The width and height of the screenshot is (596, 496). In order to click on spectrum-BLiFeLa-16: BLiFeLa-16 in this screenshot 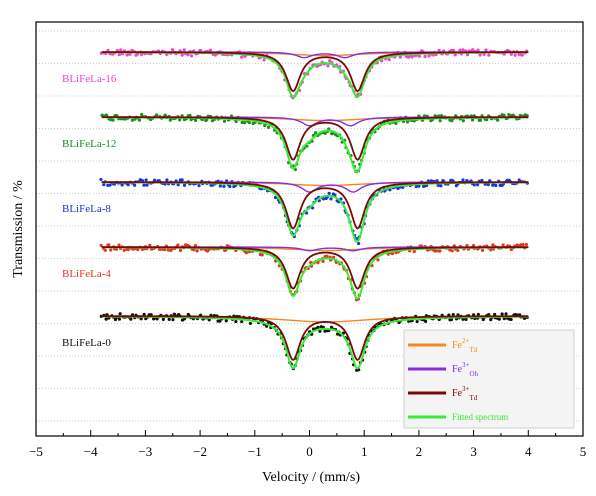, I will do `click(295, 74)`.